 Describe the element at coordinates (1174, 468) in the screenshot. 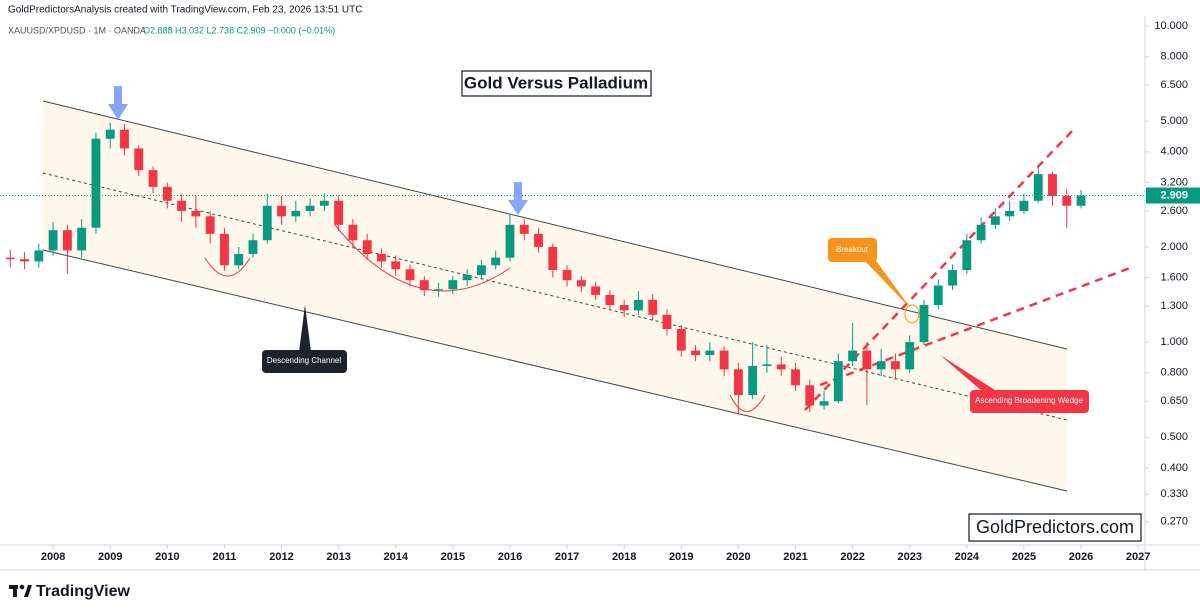

I see `y-tick-label: 0.400` at that location.